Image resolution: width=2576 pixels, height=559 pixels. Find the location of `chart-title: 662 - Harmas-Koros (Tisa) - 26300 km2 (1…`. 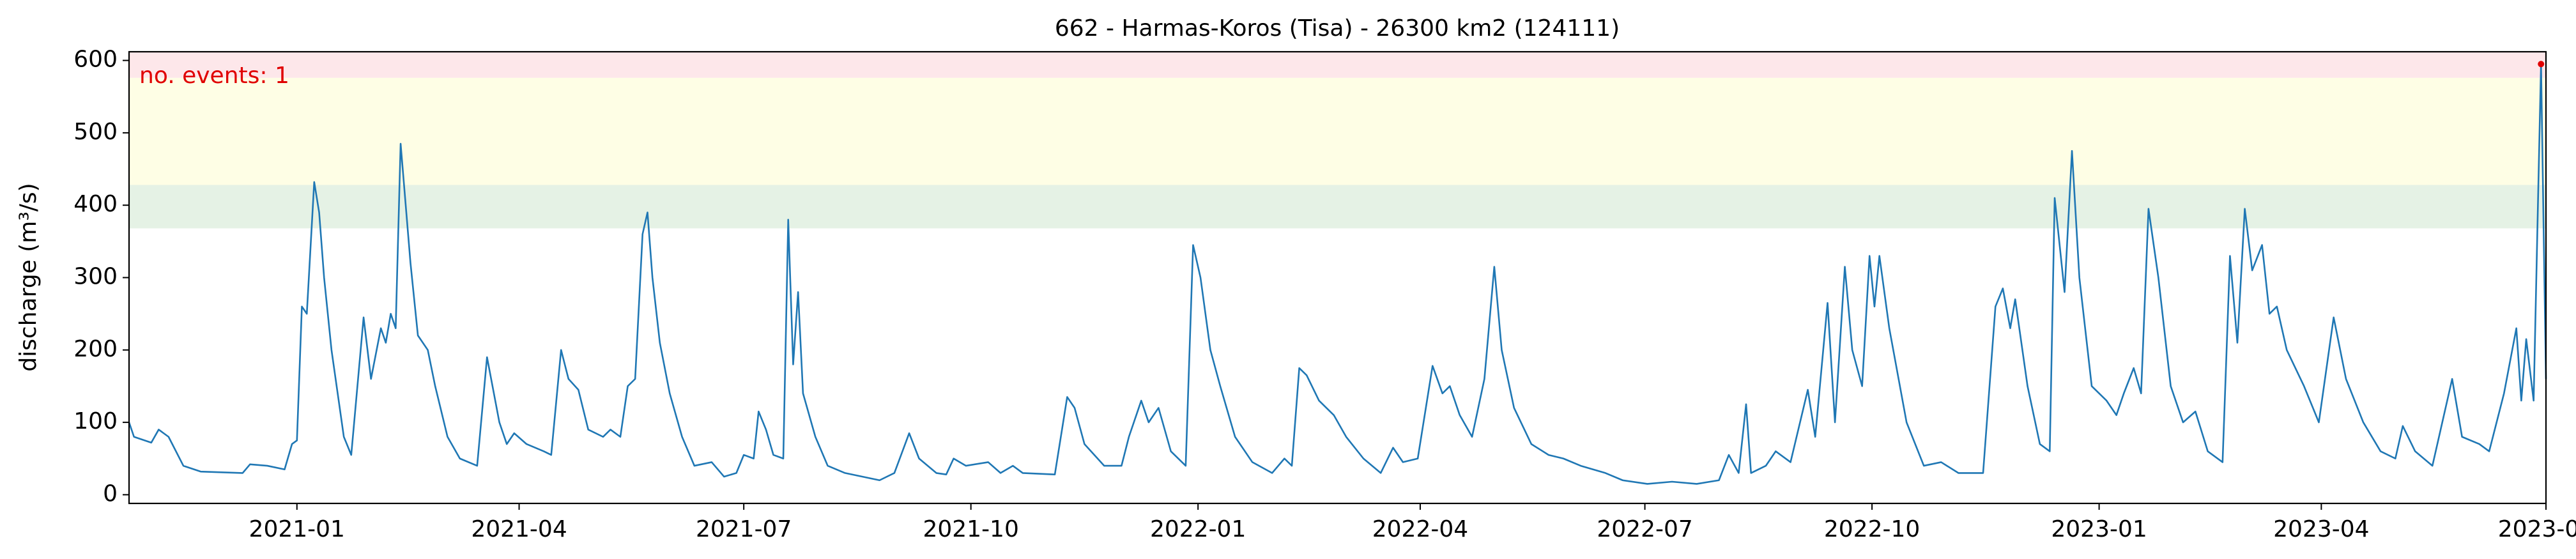

chart-title: 662 - Harmas-Koros (Tisa) - 26300 km2 (1… is located at coordinates (1337, 28).